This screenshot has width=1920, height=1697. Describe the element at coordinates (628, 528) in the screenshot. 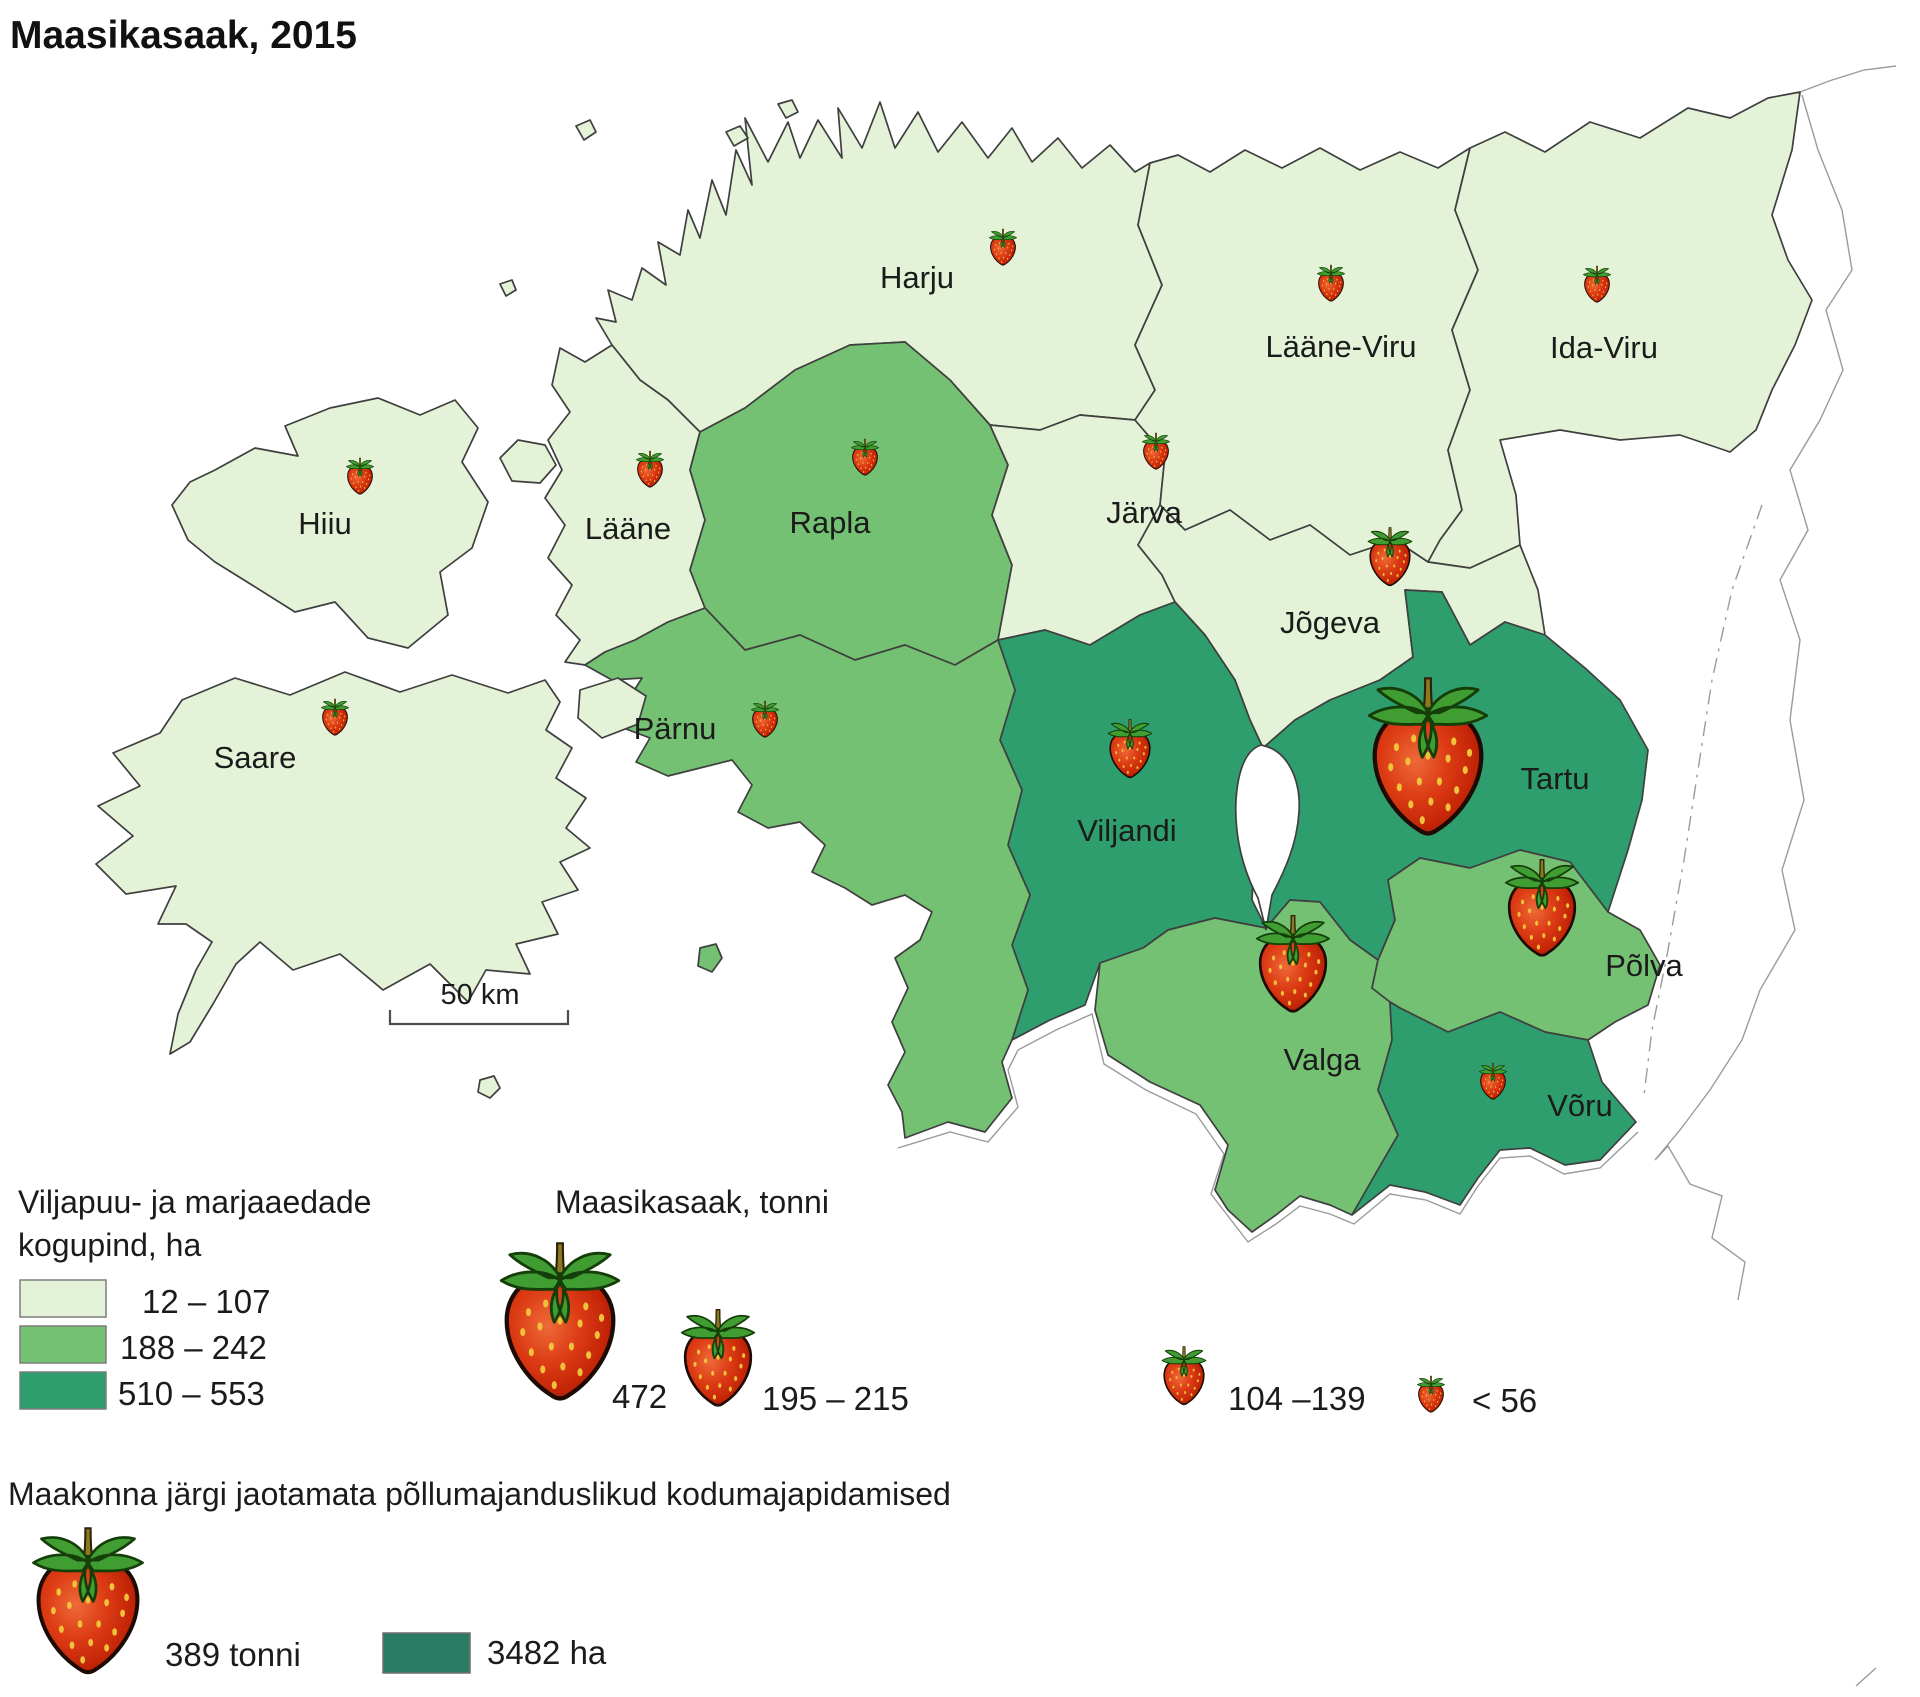

I see `county-label-Lääne: Lääne` at that location.